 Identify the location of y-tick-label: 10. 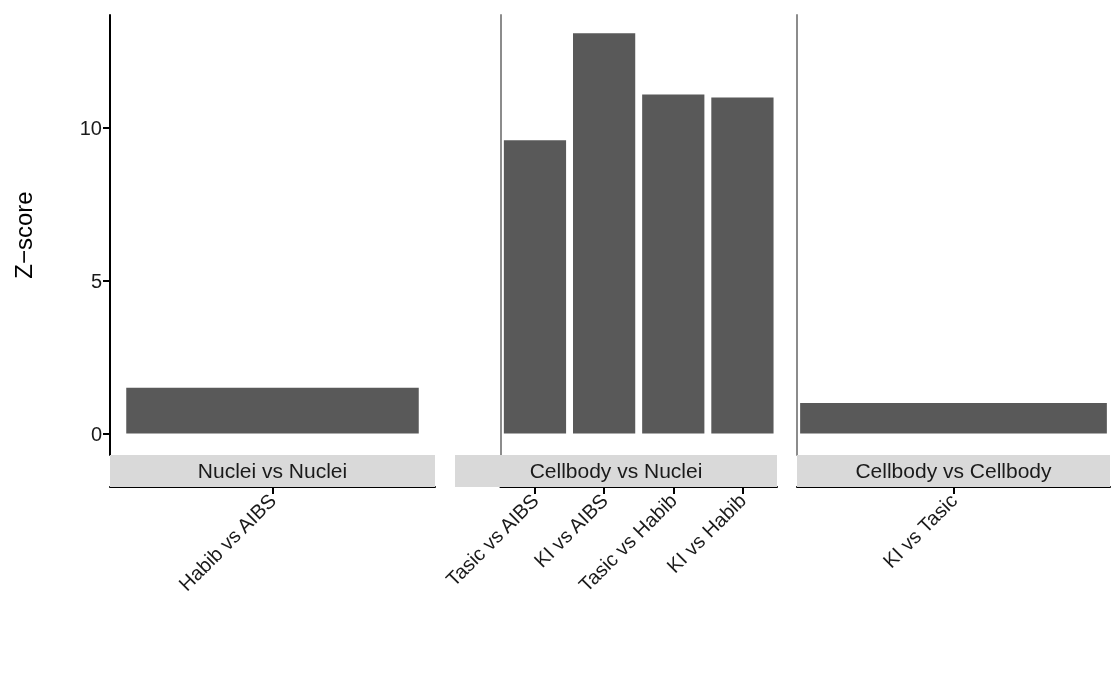
(90, 128).